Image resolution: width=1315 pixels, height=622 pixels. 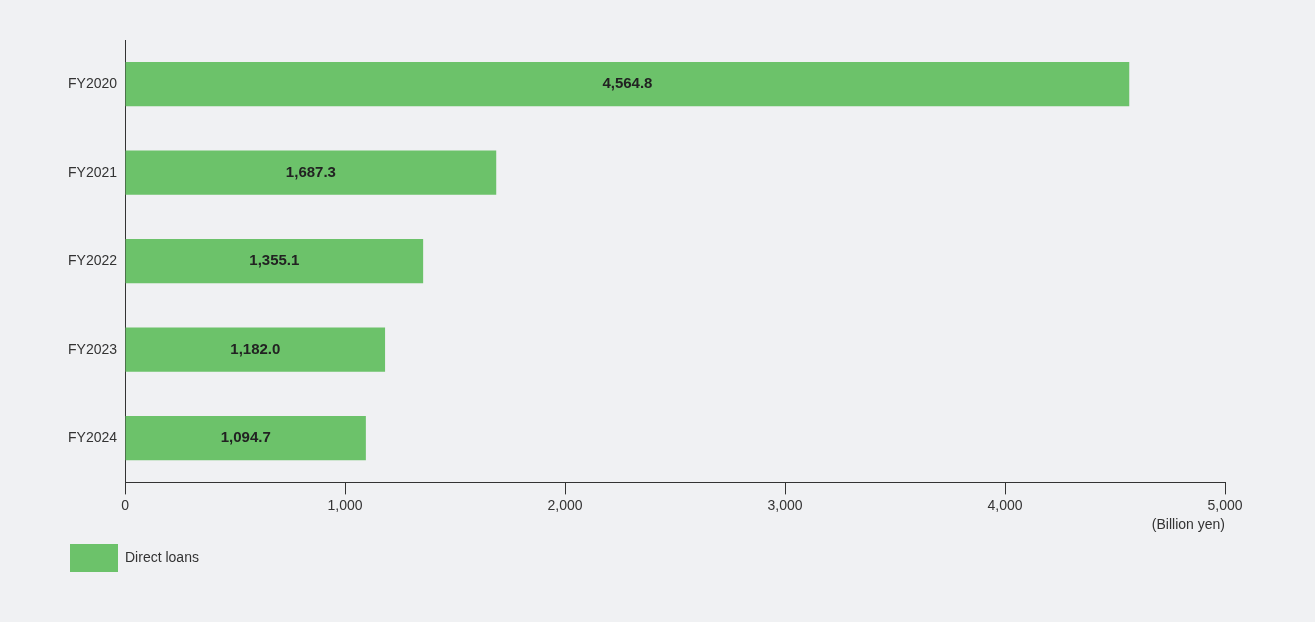 I want to click on x-tick-label: 0, so click(x=125, y=504).